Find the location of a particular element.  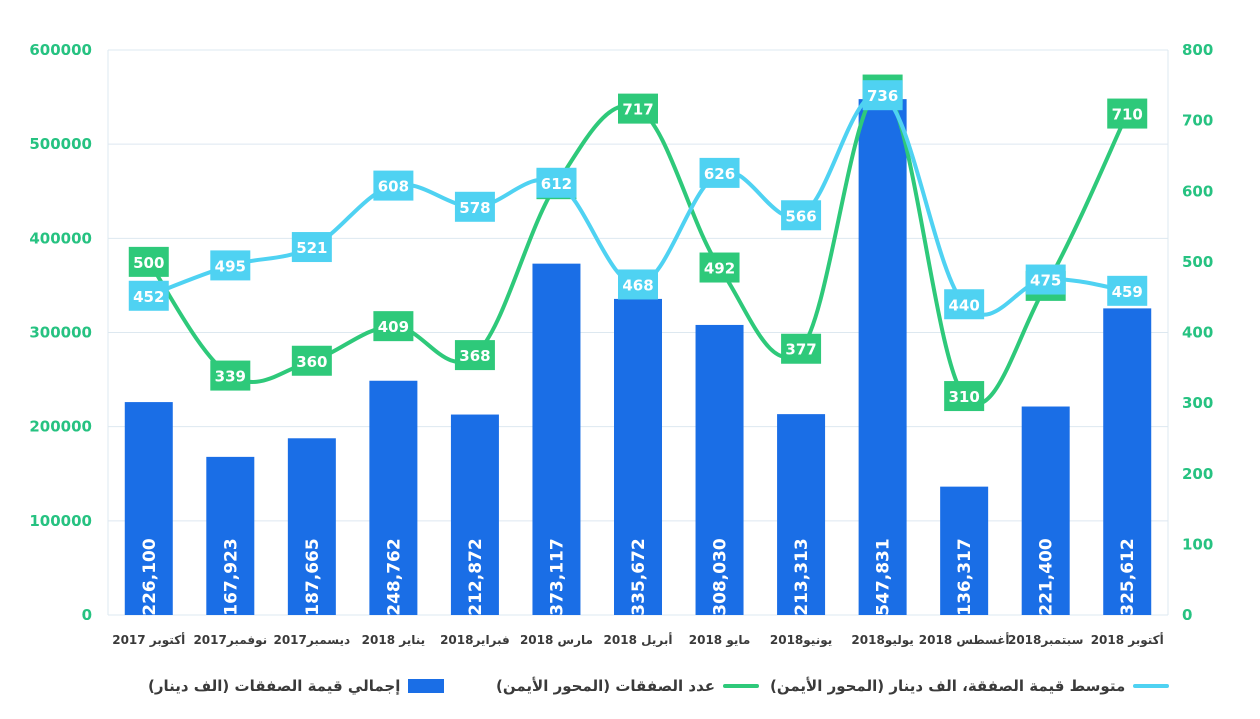

avg-line-data-label: 626 is located at coordinates (719, 174).